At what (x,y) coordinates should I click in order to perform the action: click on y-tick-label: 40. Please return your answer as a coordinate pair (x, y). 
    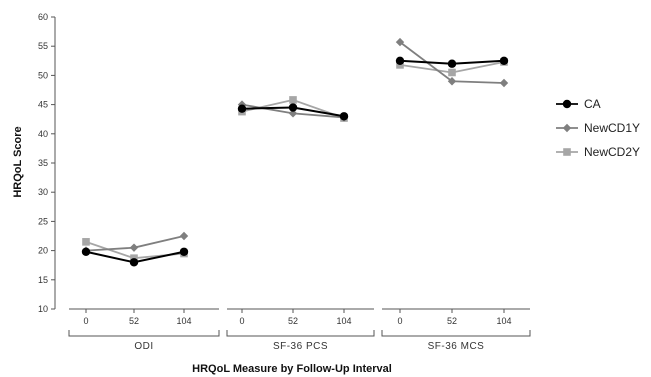
    Looking at the image, I should click on (43, 134).